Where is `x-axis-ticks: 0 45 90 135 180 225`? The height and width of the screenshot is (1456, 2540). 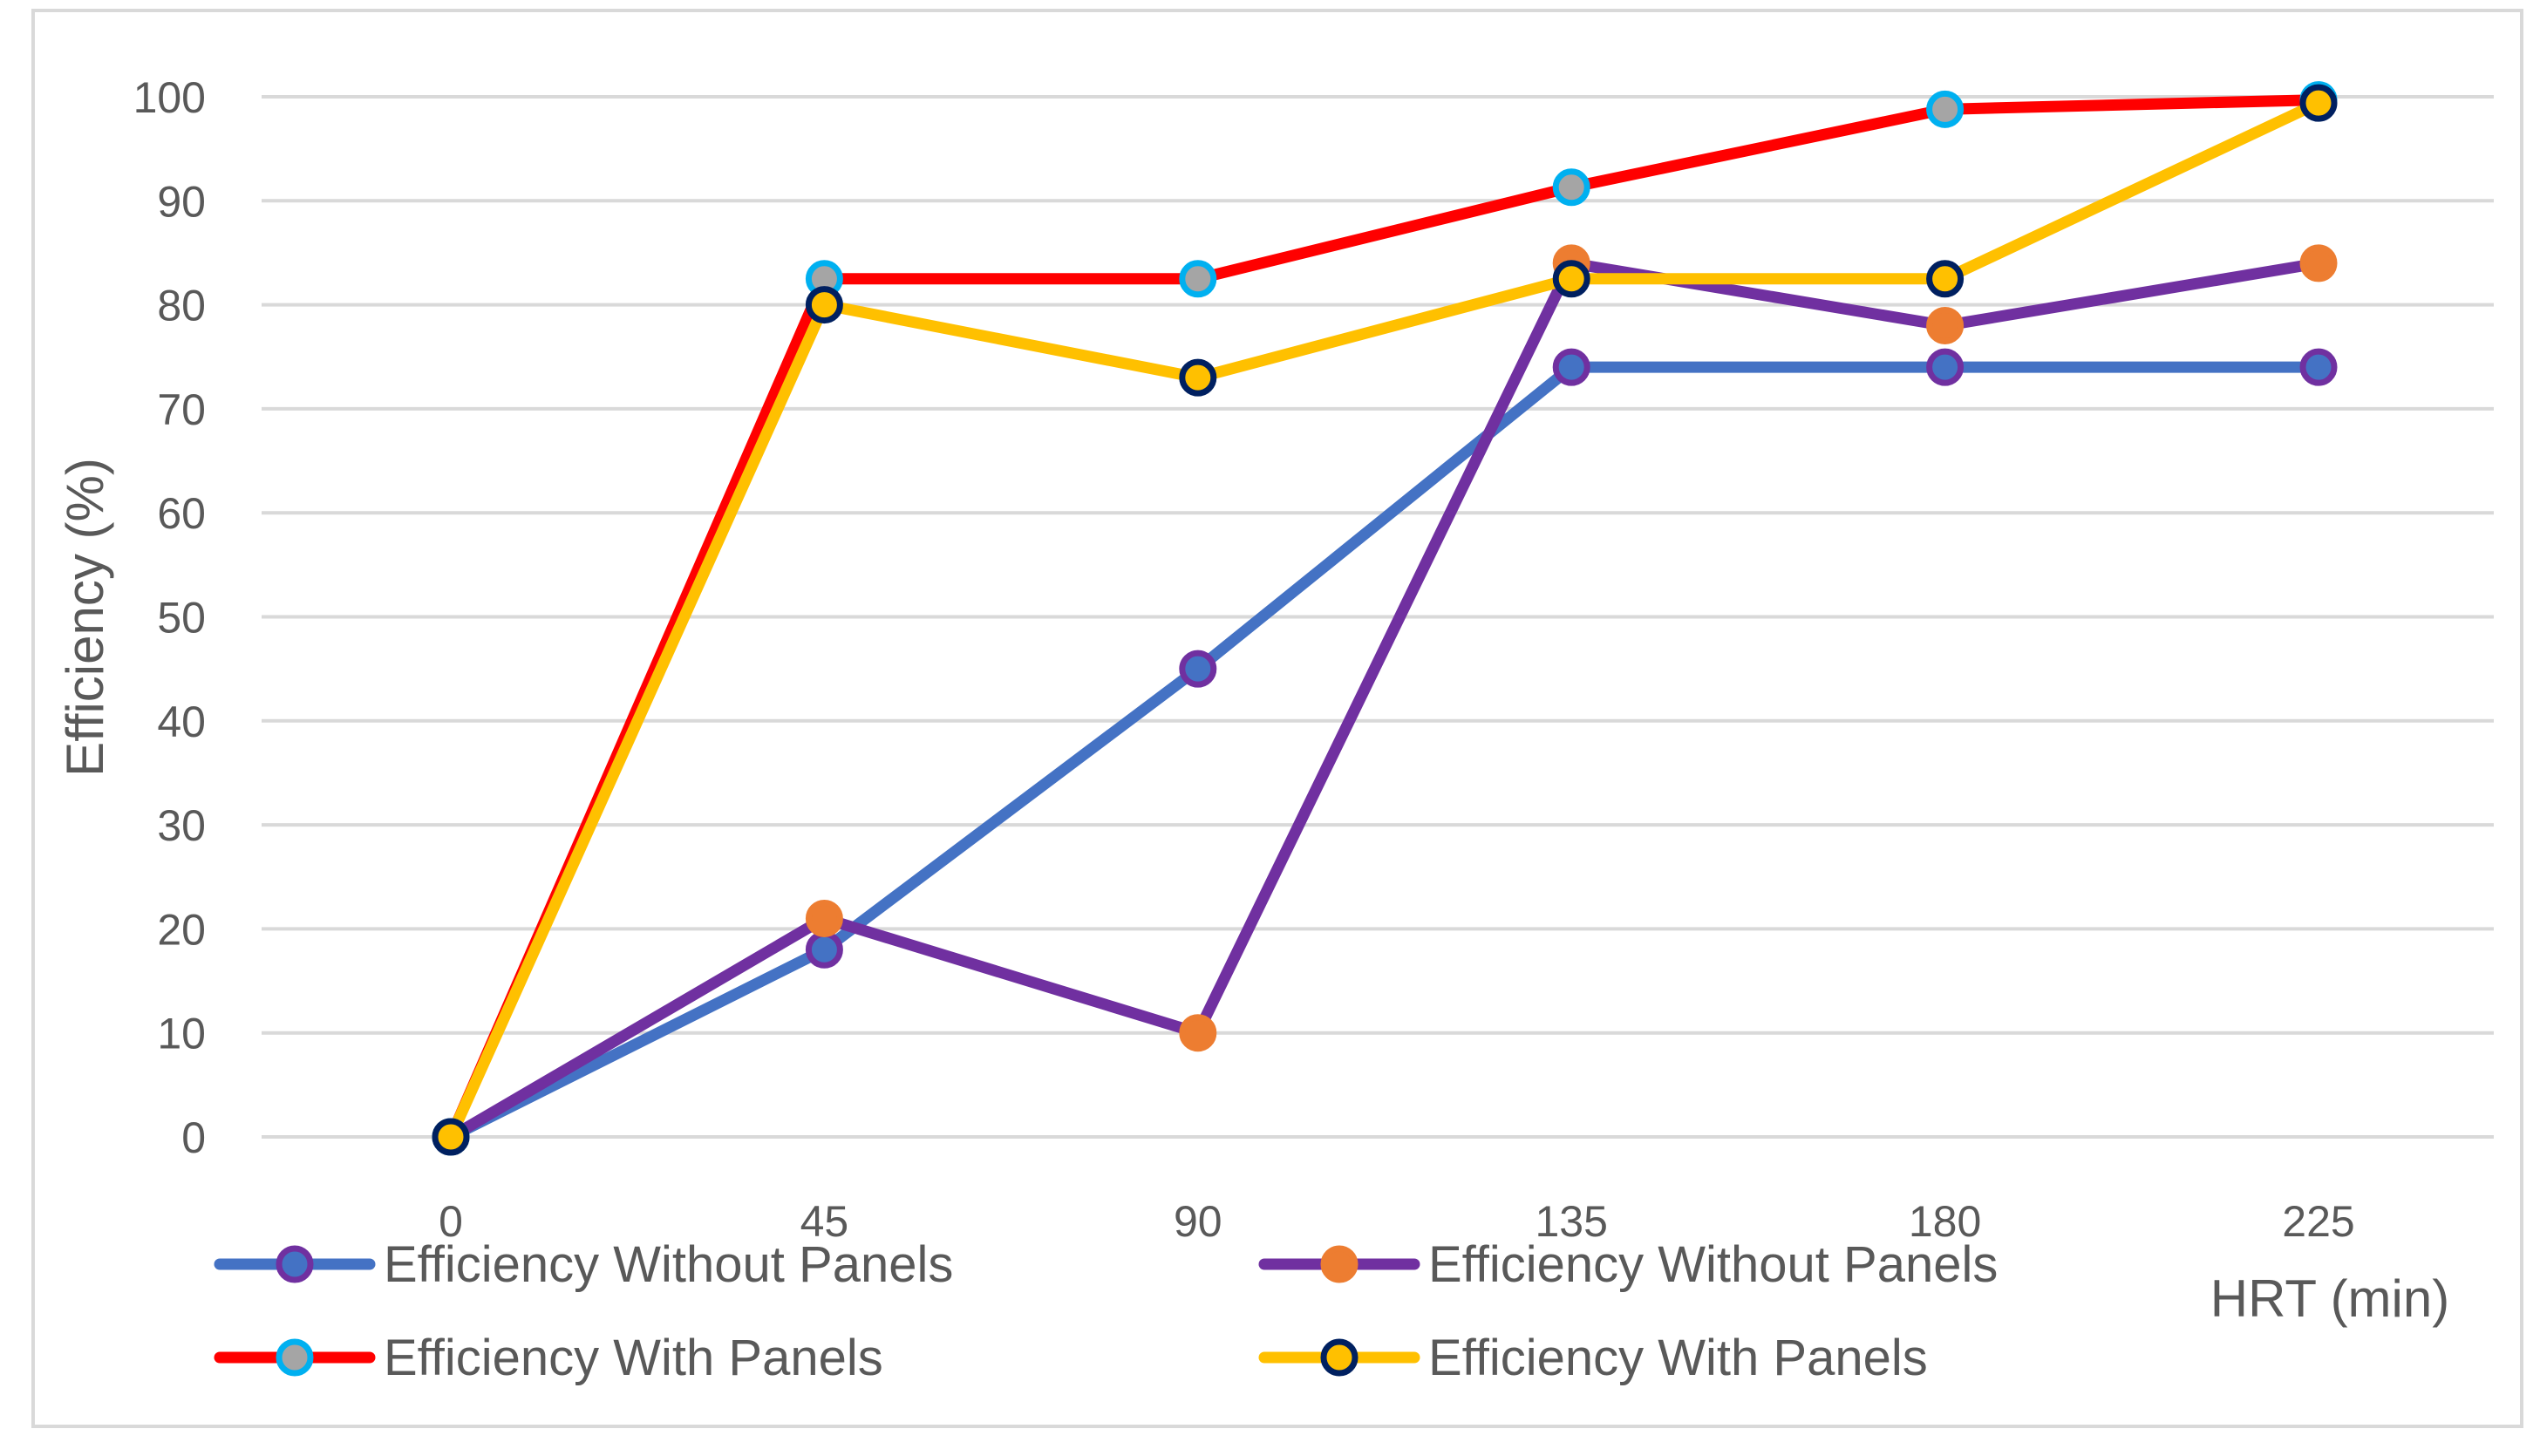
x-axis-ticks: 0 45 90 135 180 225 is located at coordinates (1397, 1221).